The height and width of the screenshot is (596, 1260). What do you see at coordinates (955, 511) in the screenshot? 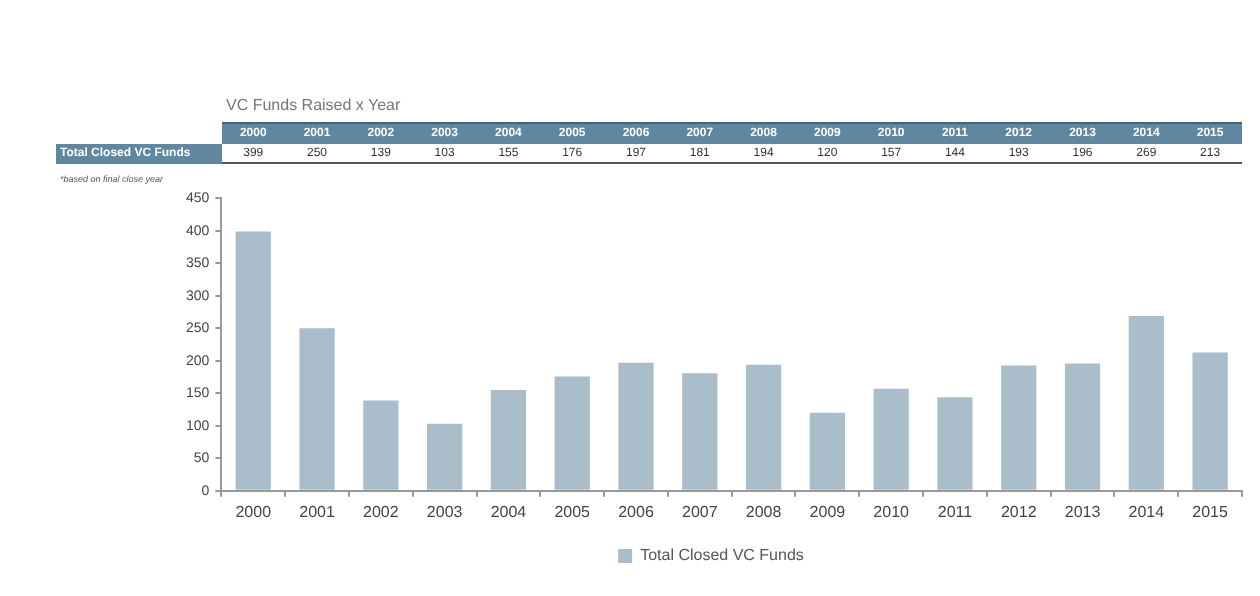
I see `x-tick-label: 2011` at bounding box center [955, 511].